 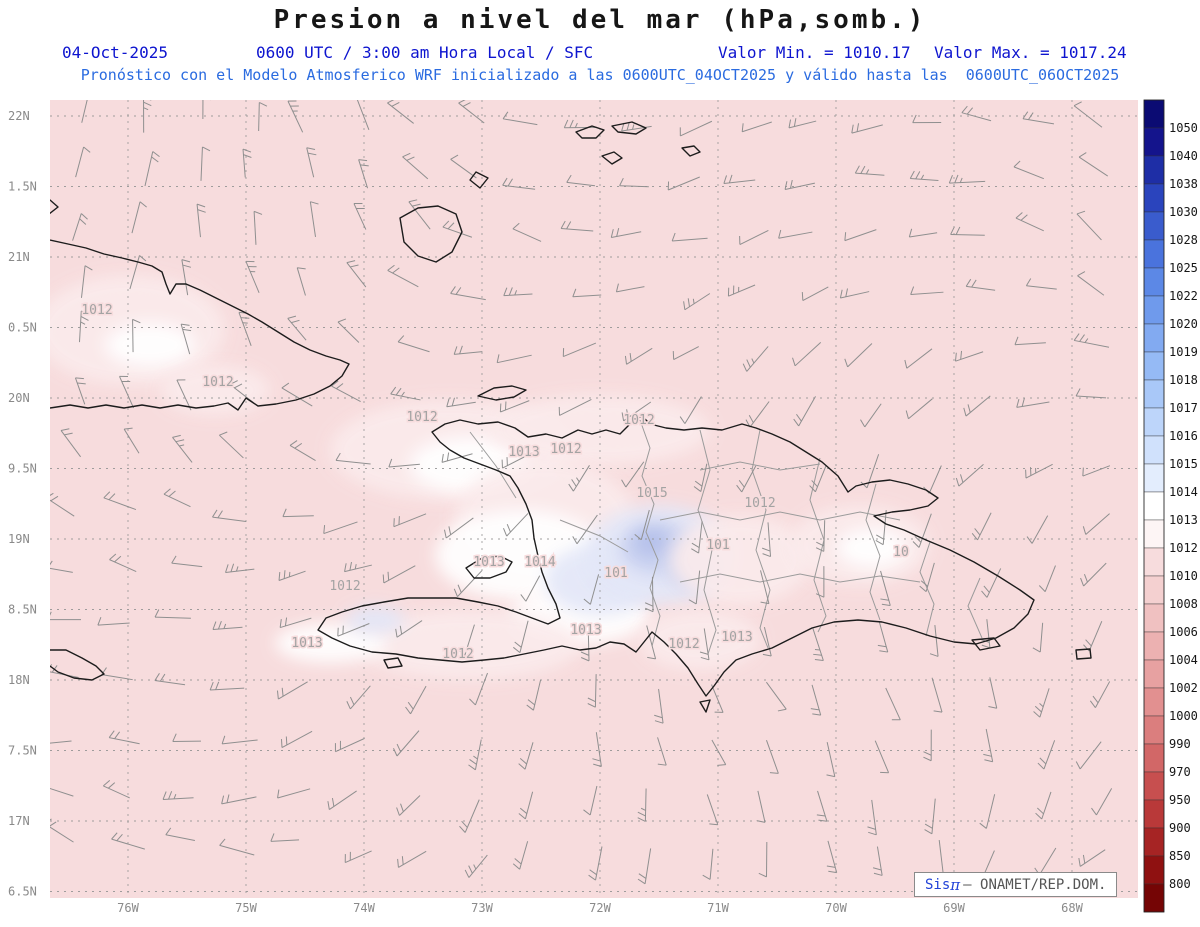 What do you see at coordinates (1183, 352) in the screenshot?
I see `colorbar-label: 1019` at bounding box center [1183, 352].